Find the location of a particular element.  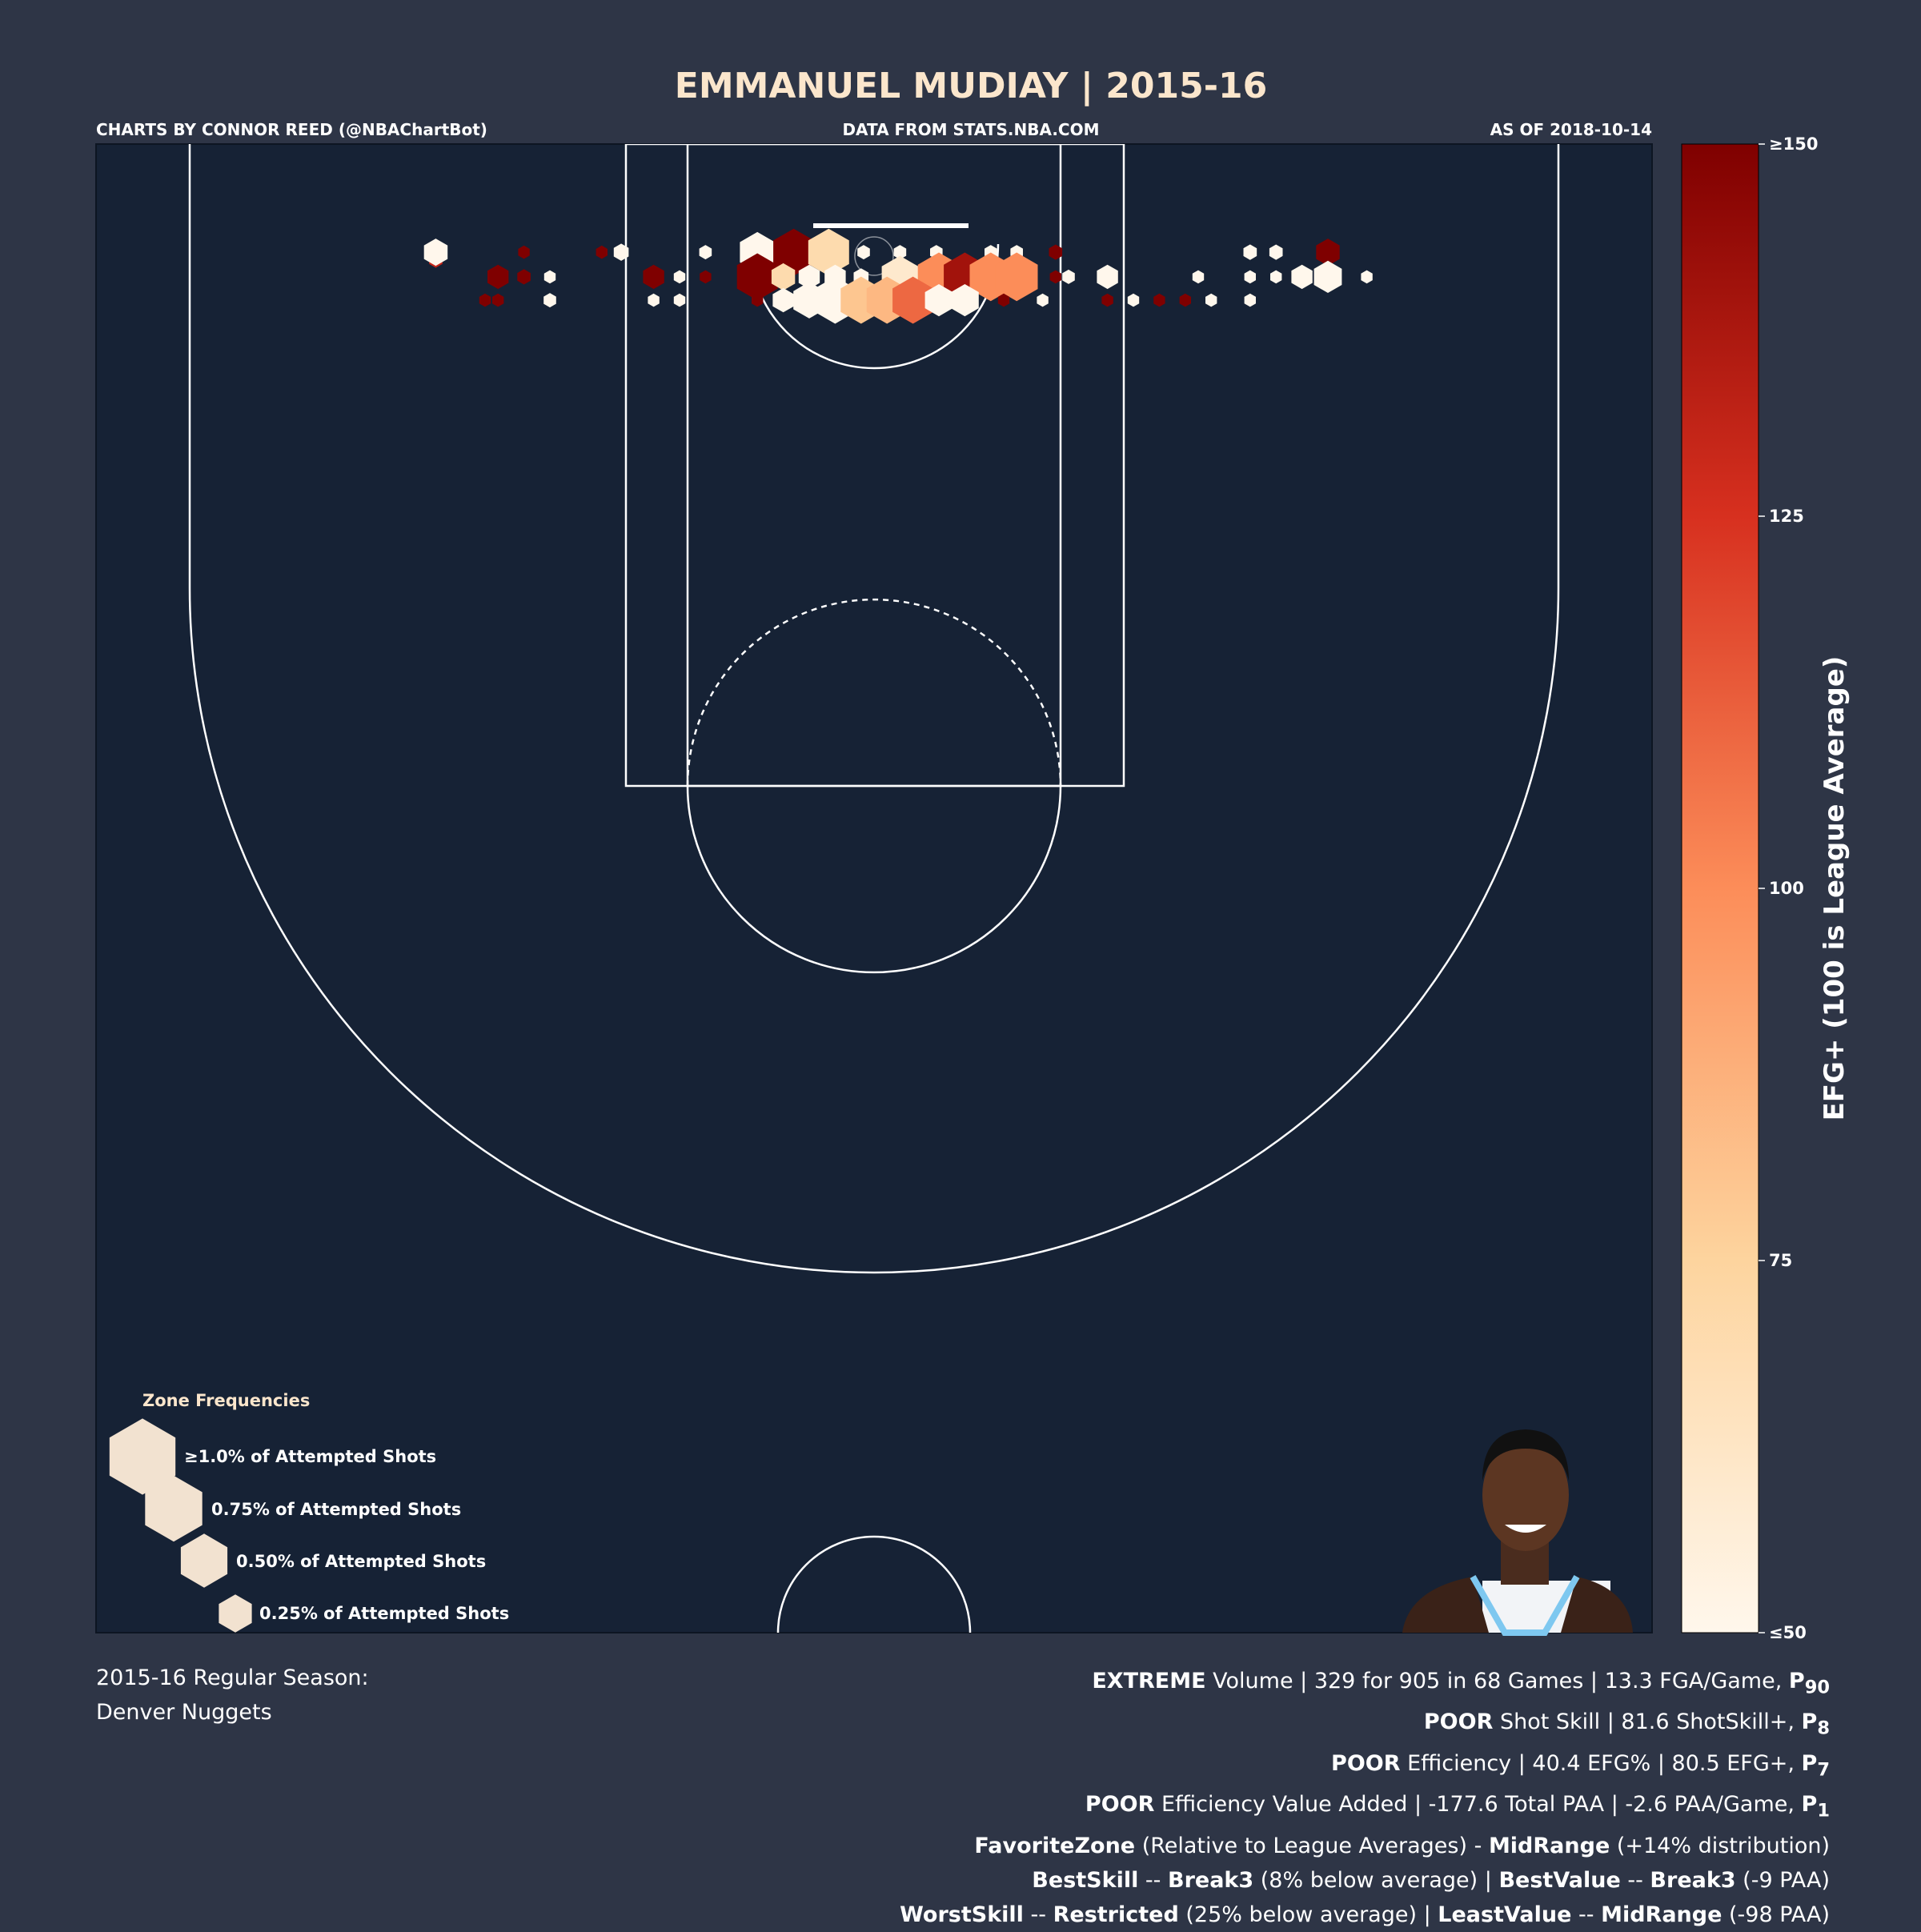

credit-right: AS OF 2018-10-14 is located at coordinates (1571, 129).